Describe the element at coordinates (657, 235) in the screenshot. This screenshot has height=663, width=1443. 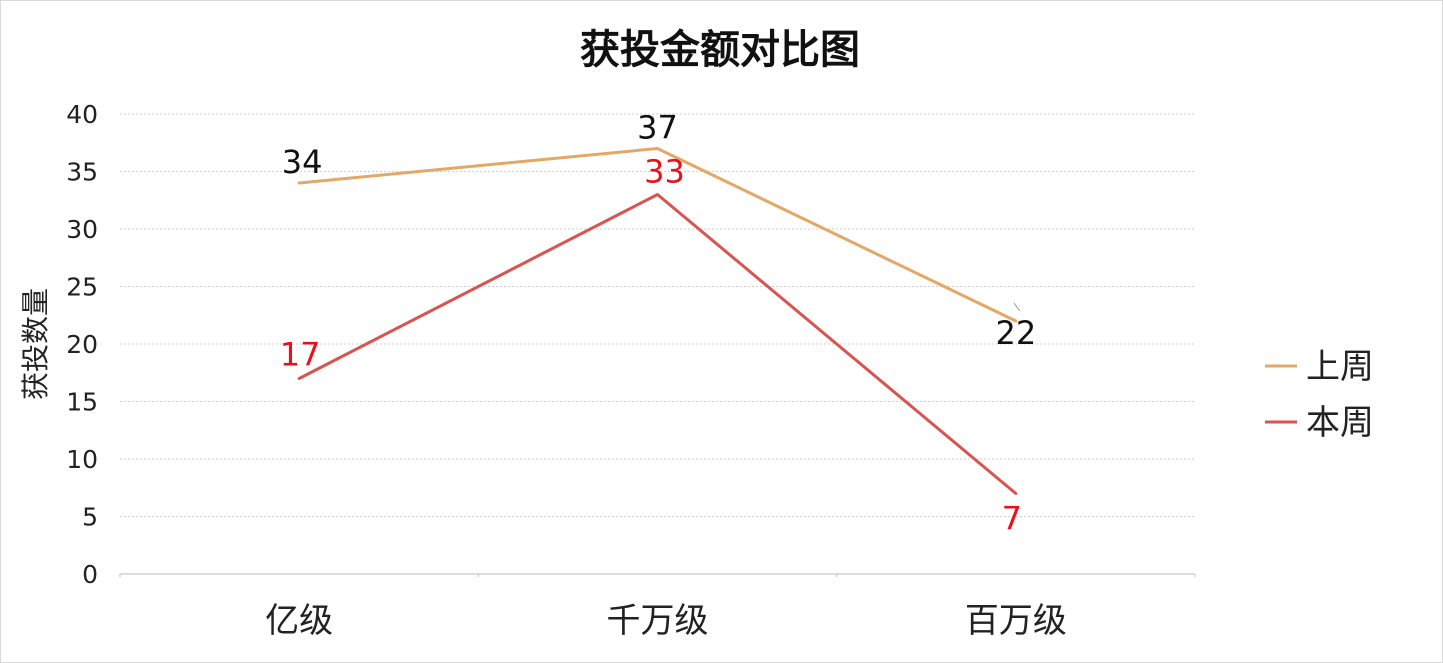
I see `series-line` at that location.